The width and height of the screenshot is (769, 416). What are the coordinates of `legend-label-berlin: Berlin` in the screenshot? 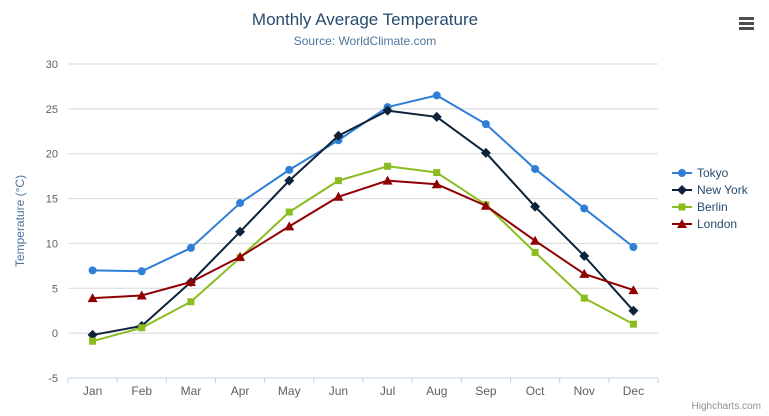 It's located at (712, 206).